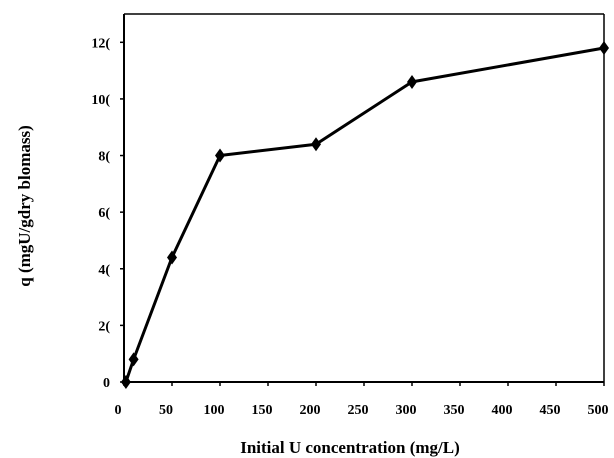 The width and height of the screenshot is (614, 458). I want to click on x-tick-label: 250, so click(358, 410).